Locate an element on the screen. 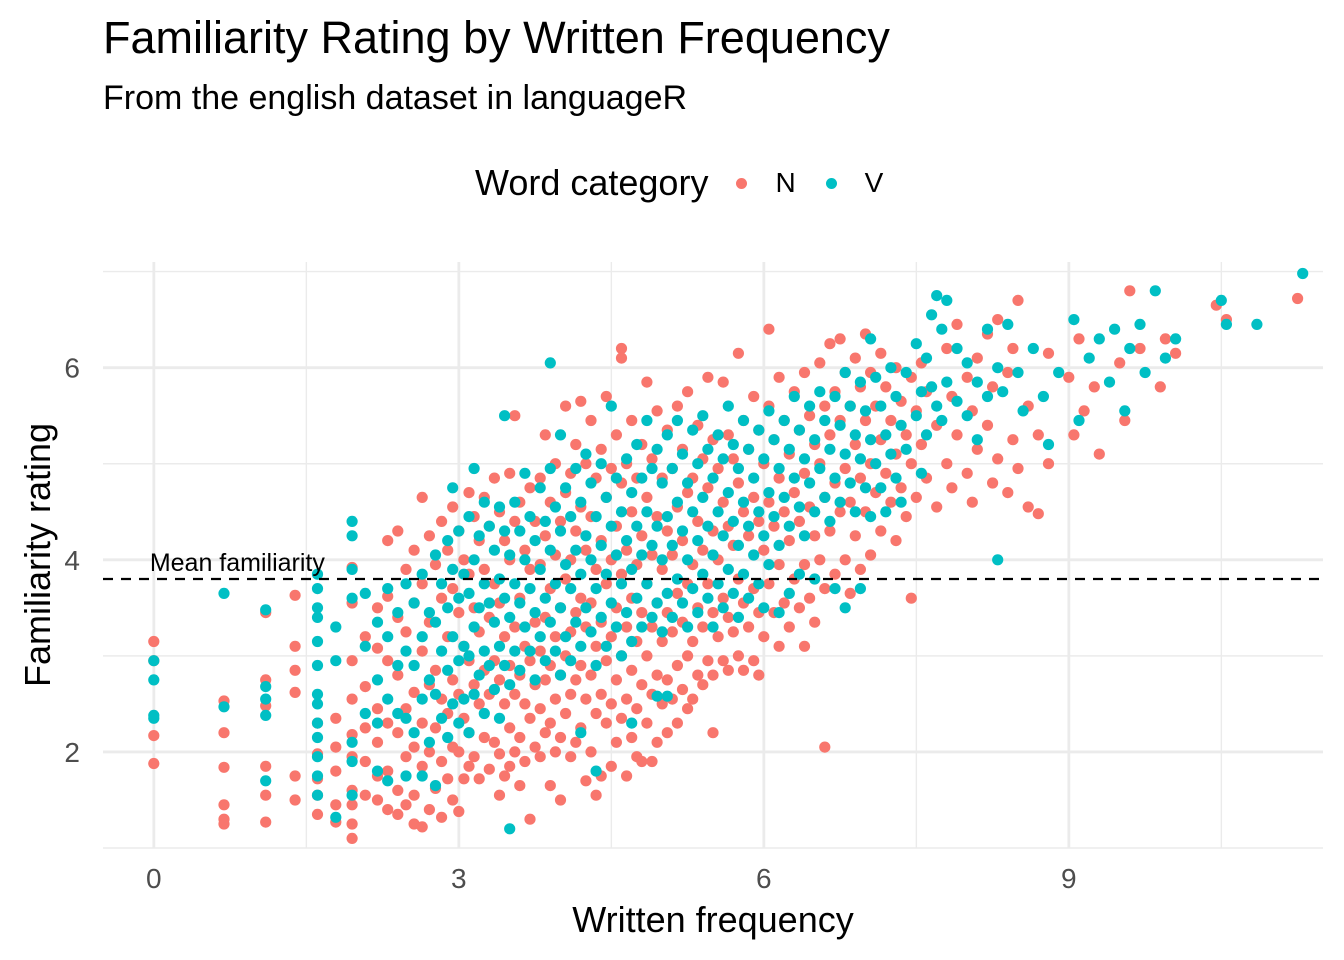 The width and height of the screenshot is (1344, 960). legend-key-n is located at coordinates (742, 183).